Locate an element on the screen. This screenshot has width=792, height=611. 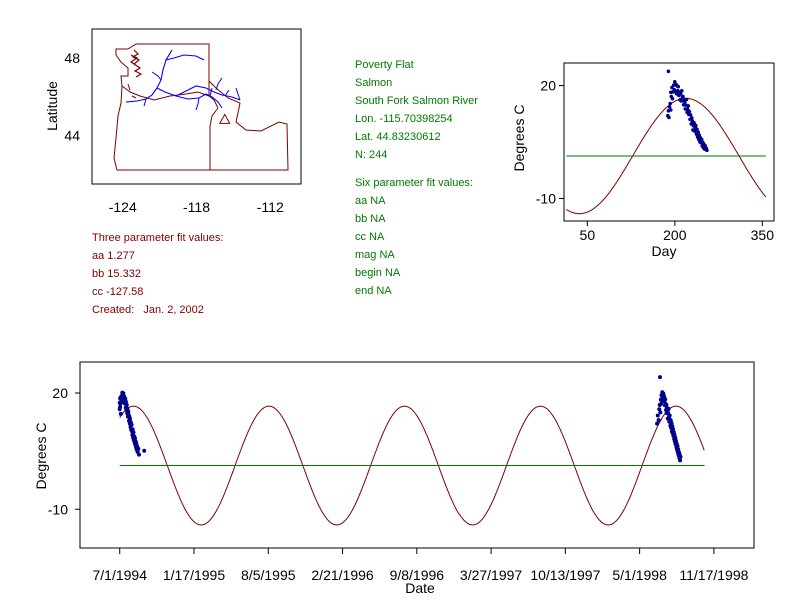
date-x-tick-label: 2/21/1996 is located at coordinates (342, 575).